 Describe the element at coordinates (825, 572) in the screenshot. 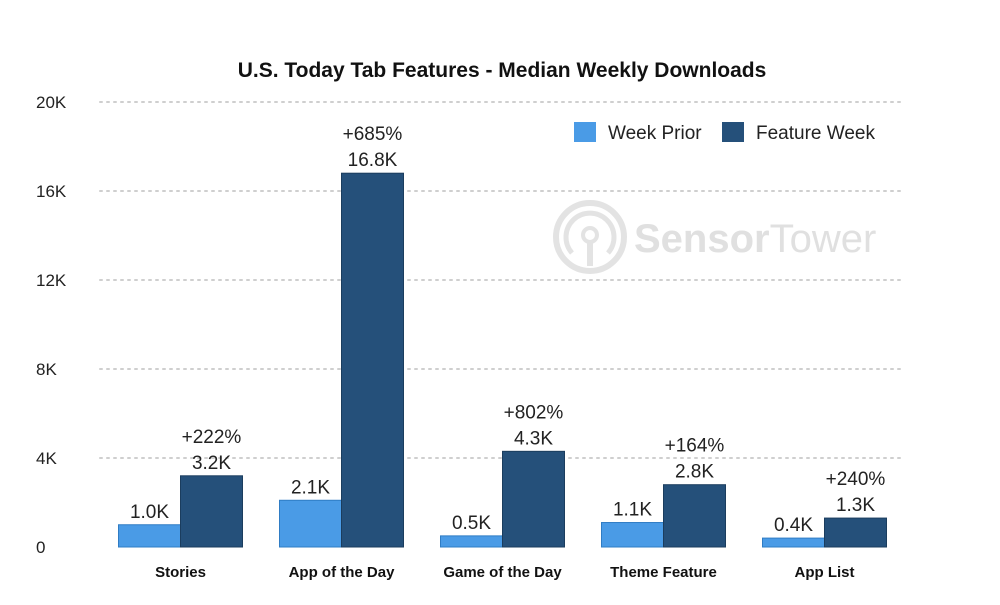

I see `x-tick-label: App List` at that location.